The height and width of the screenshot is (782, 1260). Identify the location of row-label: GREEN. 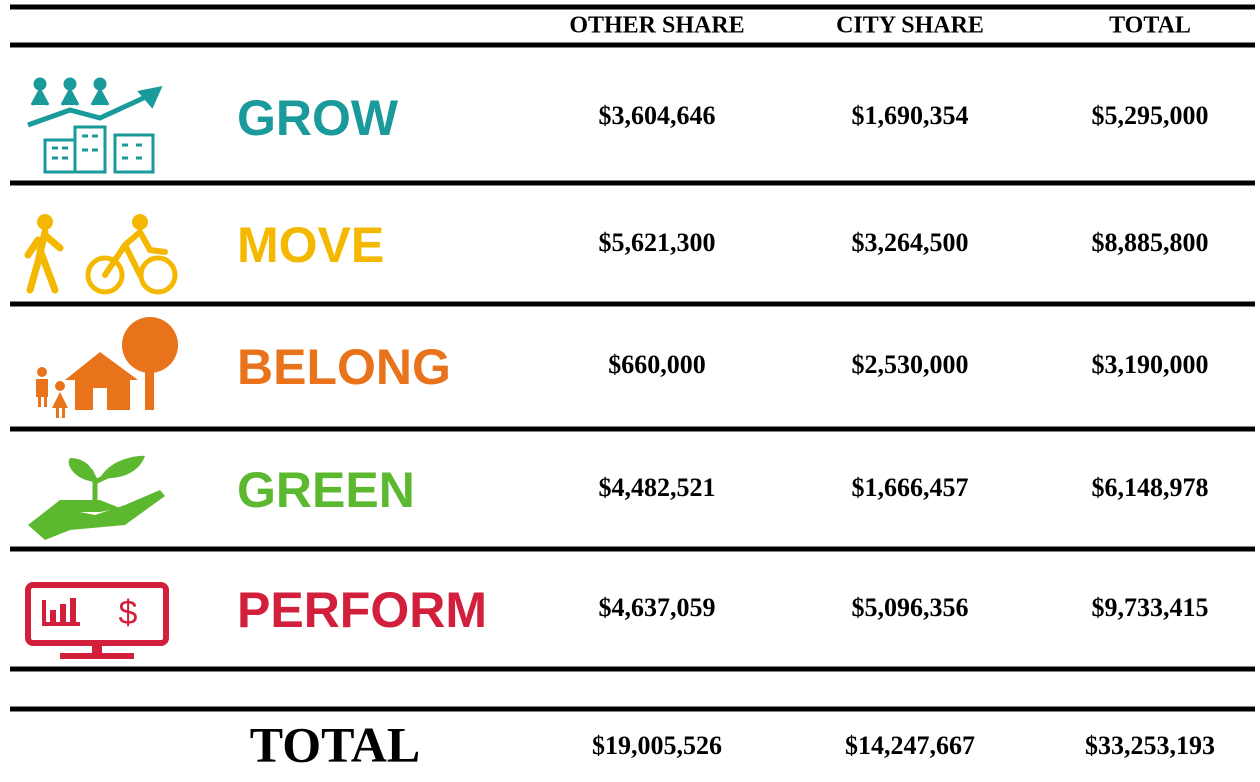
(326, 490).